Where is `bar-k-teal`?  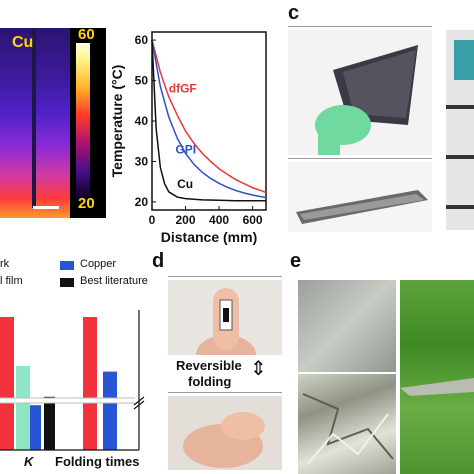 bar-k-teal is located at coordinates (23, 408).